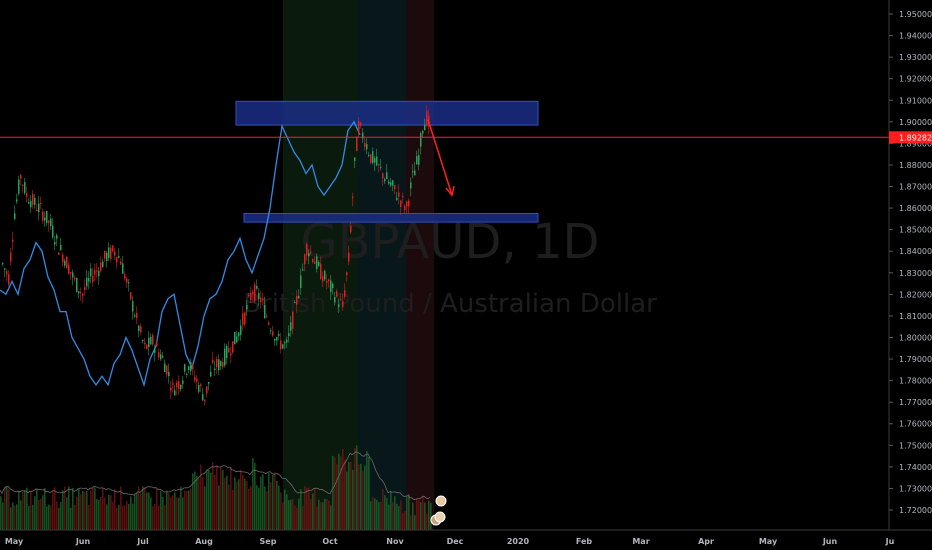 The height and width of the screenshot is (550, 932). What do you see at coordinates (387, 113) in the screenshot?
I see `resistance-zone` at bounding box center [387, 113].